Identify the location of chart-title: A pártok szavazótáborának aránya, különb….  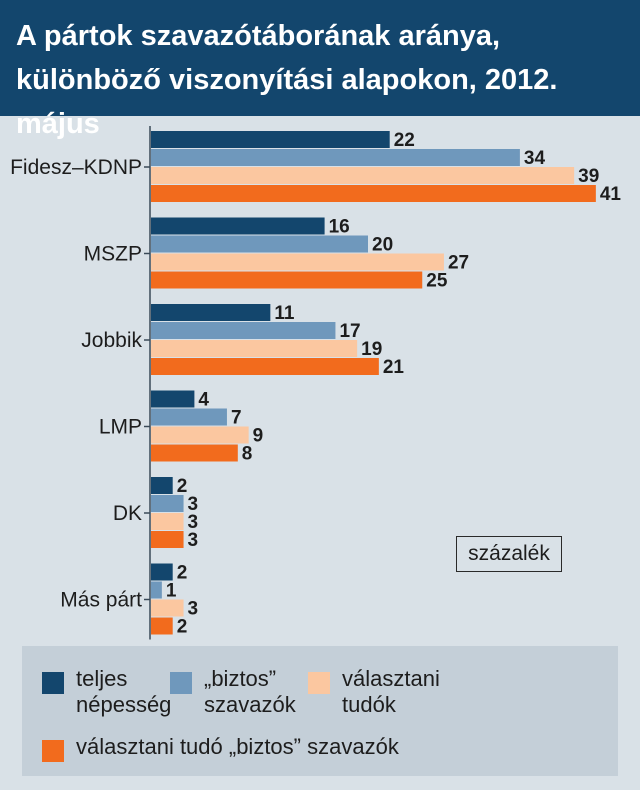
(287, 80).